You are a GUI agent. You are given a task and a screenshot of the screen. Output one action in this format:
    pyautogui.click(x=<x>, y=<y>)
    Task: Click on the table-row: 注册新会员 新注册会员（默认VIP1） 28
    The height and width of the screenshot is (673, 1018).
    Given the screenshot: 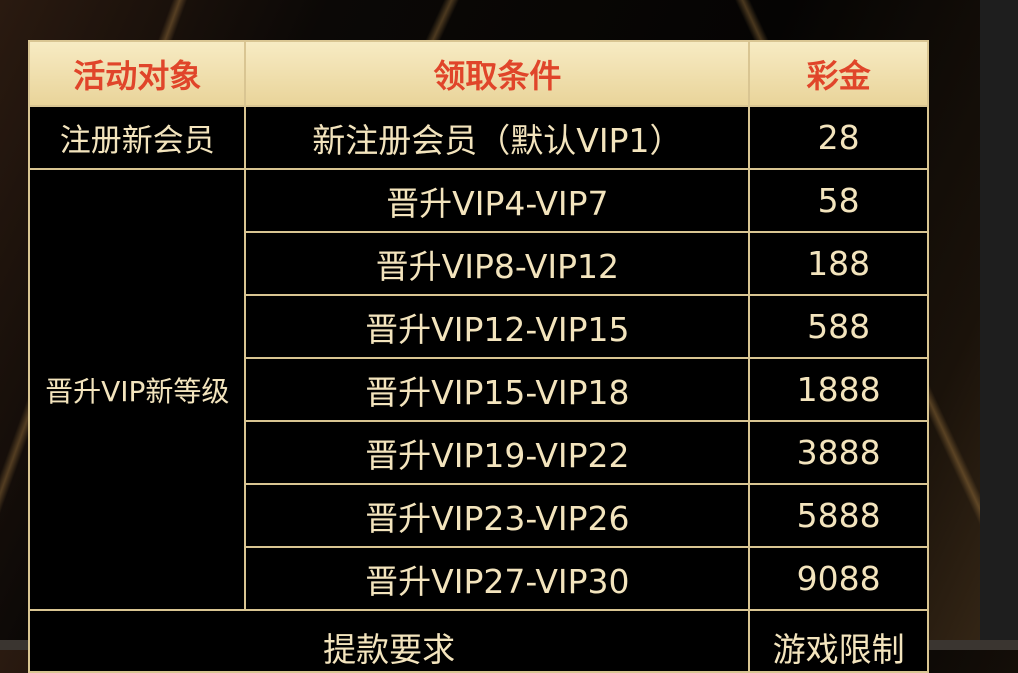 What is the action you would take?
    pyautogui.click(x=478, y=137)
    